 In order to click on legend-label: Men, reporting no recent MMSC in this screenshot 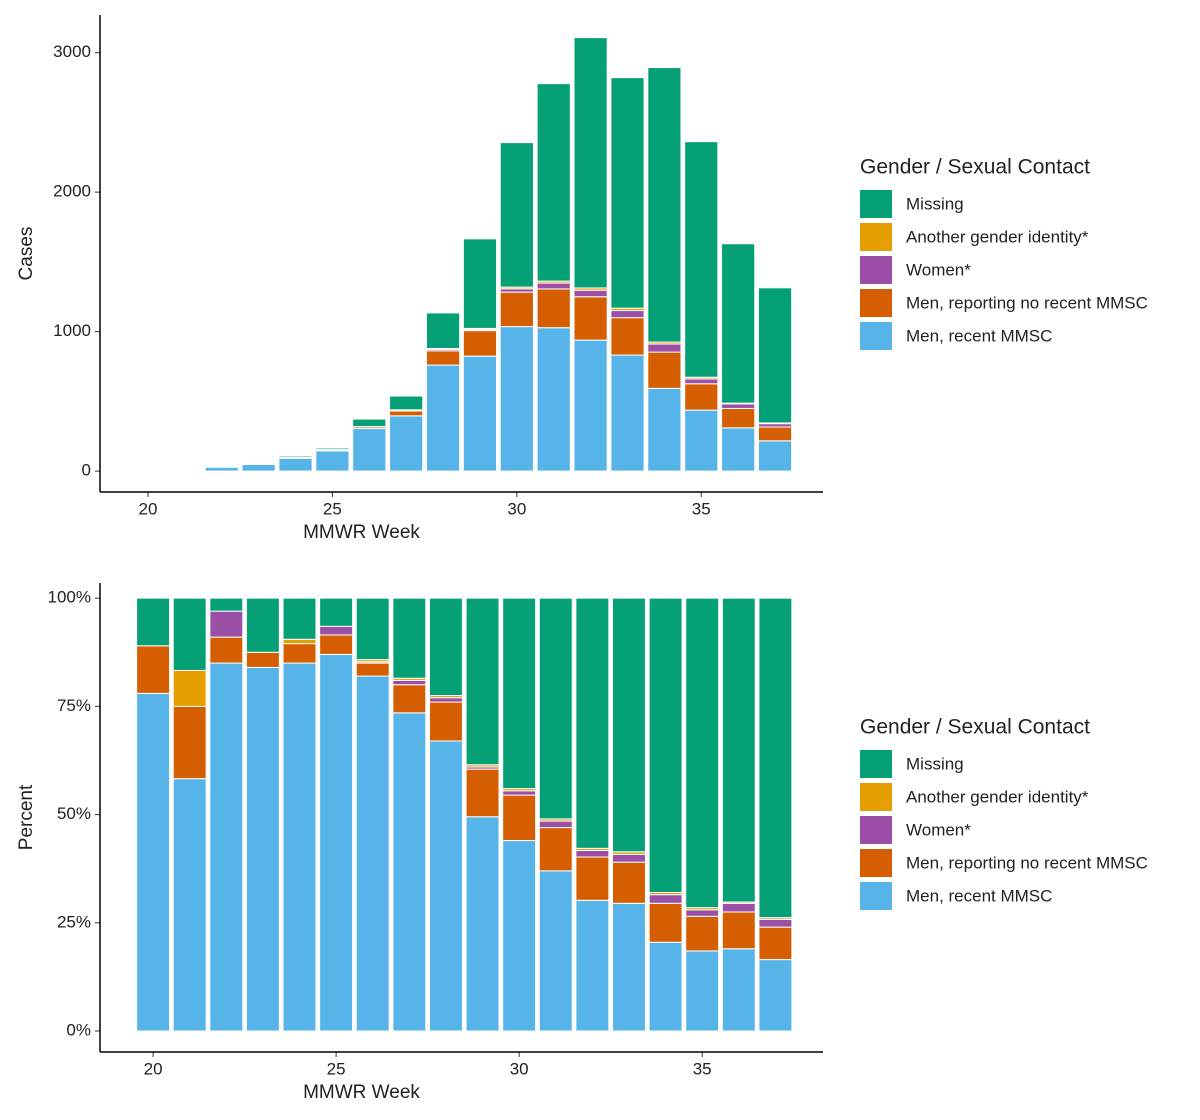, I will do `click(1027, 302)`.